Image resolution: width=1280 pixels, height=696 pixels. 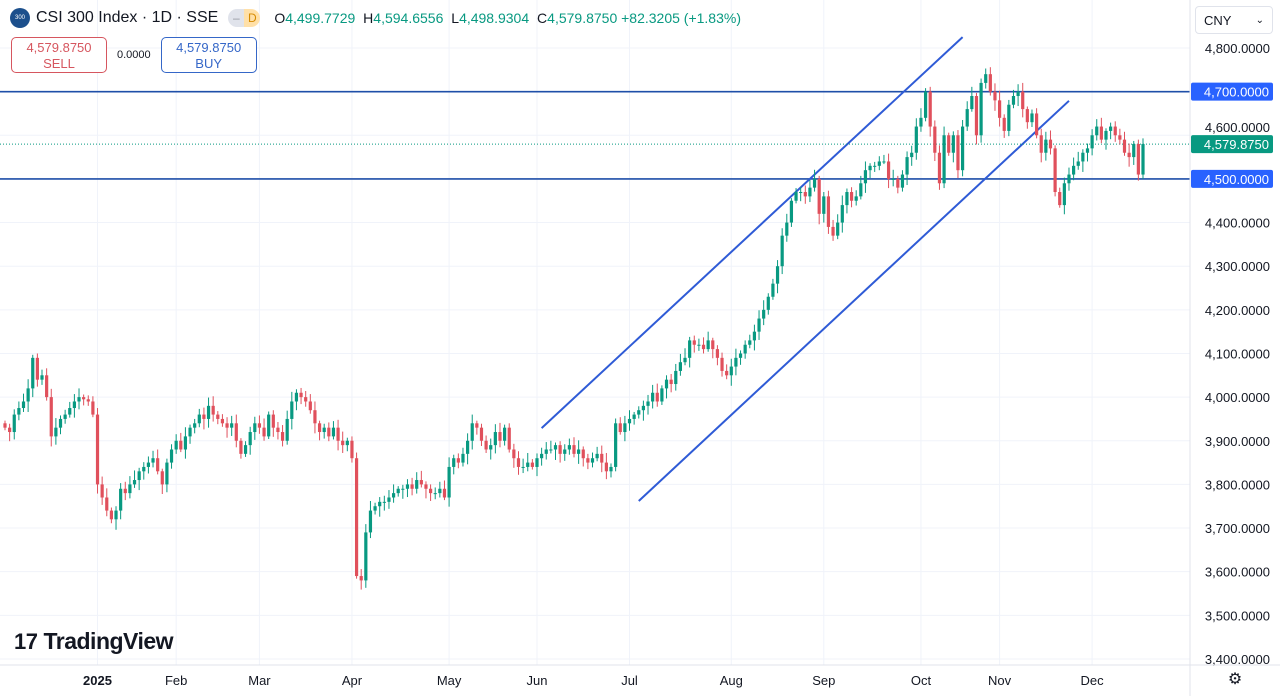 What do you see at coordinates (94, 641) in the screenshot?
I see `tradingview-logo: 17 TradingView` at bounding box center [94, 641].